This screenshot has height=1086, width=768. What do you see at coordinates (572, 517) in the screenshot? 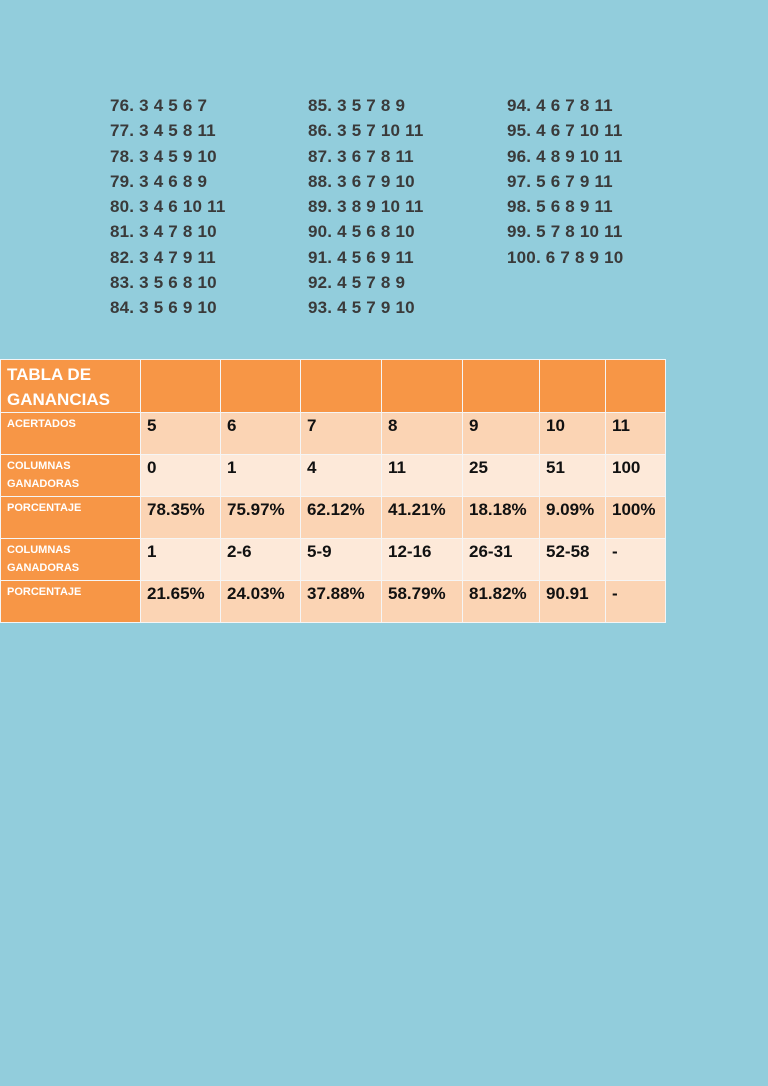
I see `table-cell: 9.09%` at bounding box center [572, 517].